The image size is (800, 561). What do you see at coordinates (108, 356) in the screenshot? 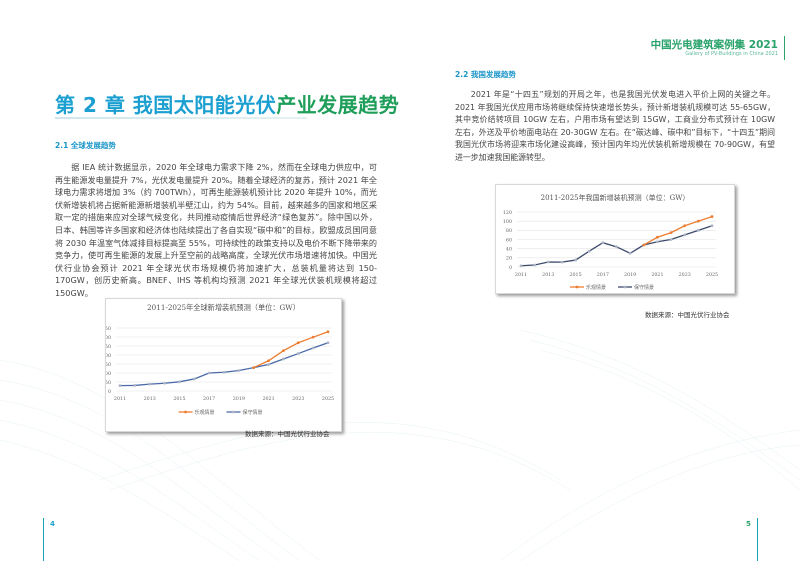
I see `y-tick-label: 200` at bounding box center [108, 356].